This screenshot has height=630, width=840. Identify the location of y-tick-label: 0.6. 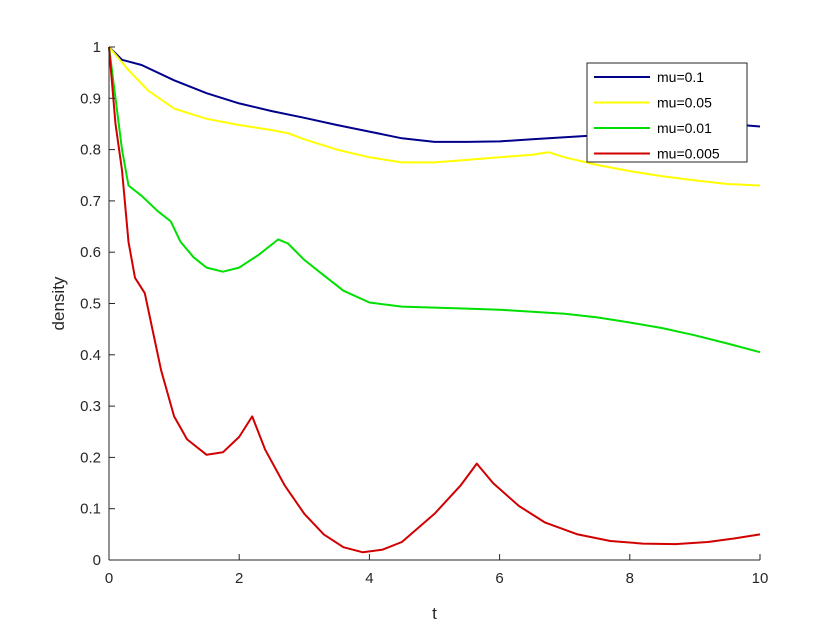
(90, 252).